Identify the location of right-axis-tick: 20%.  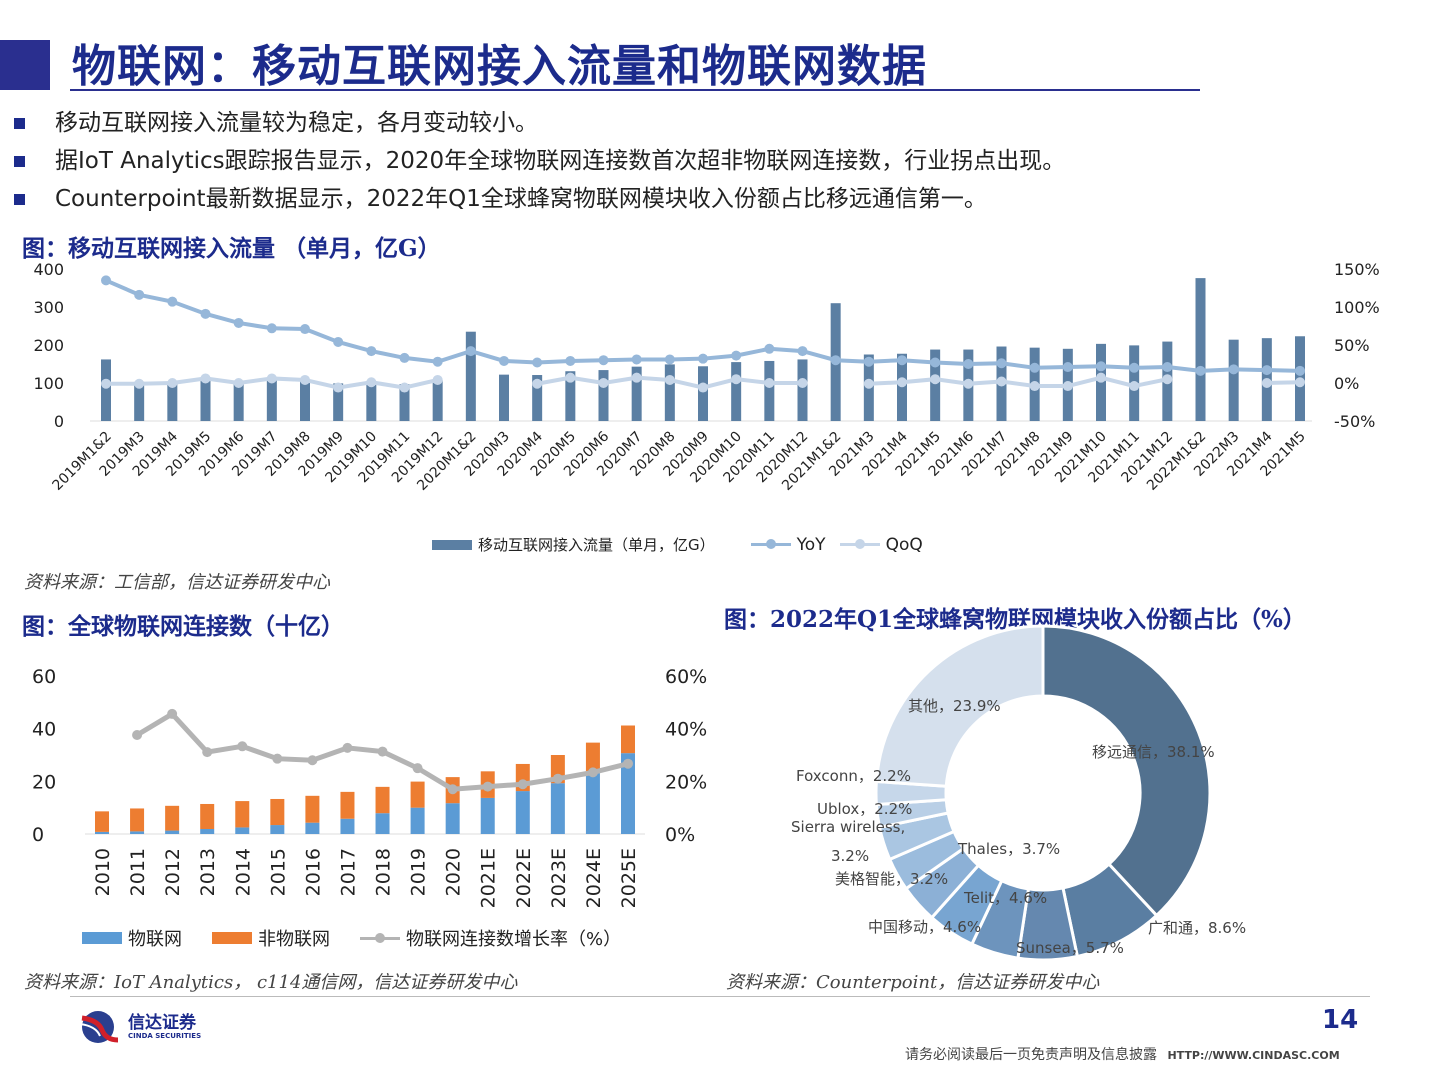
(686, 782).